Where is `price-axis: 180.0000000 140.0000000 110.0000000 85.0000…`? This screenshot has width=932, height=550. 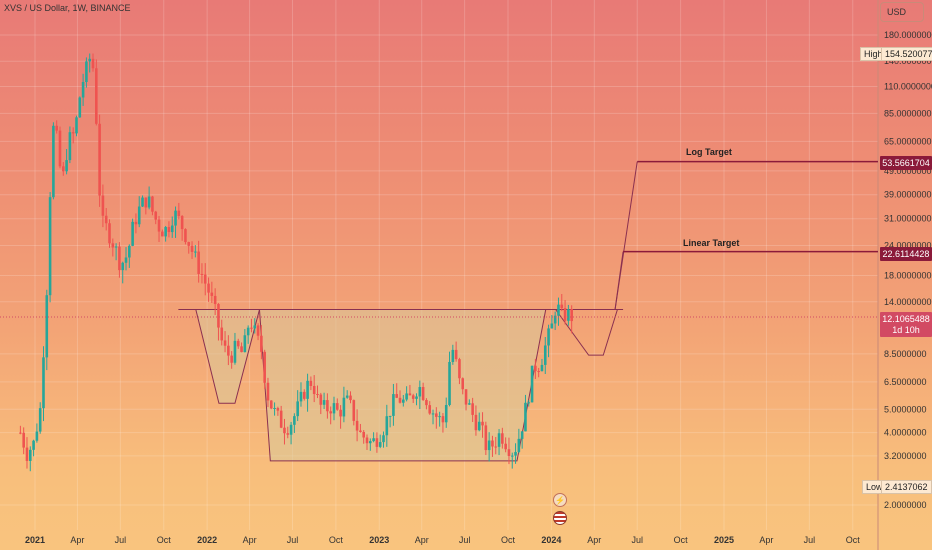
price-axis: 180.0000000 140.0000000 110.0000000 85.0000… is located at coordinates (908, 270).